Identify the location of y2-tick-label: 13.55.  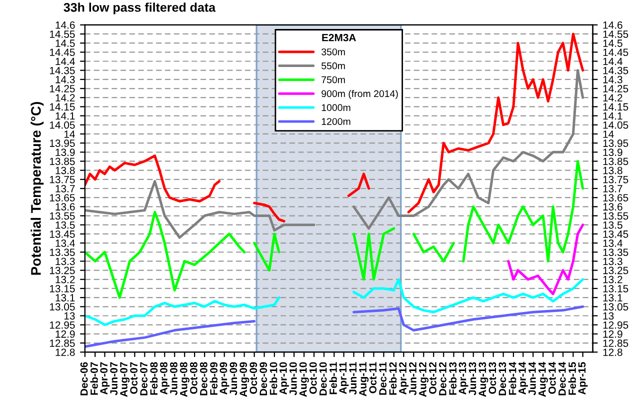
(615, 216).